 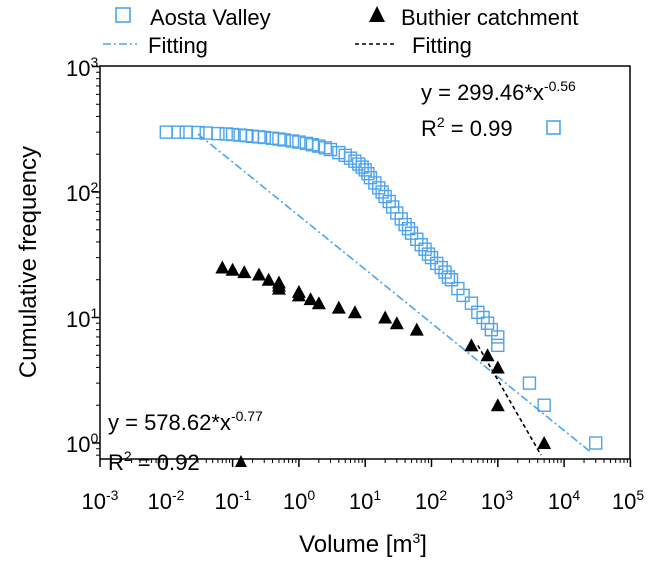 What do you see at coordinates (166, 500) in the screenshot?
I see `x-tick-label-1e-2: 10⁻²` at bounding box center [166, 500].